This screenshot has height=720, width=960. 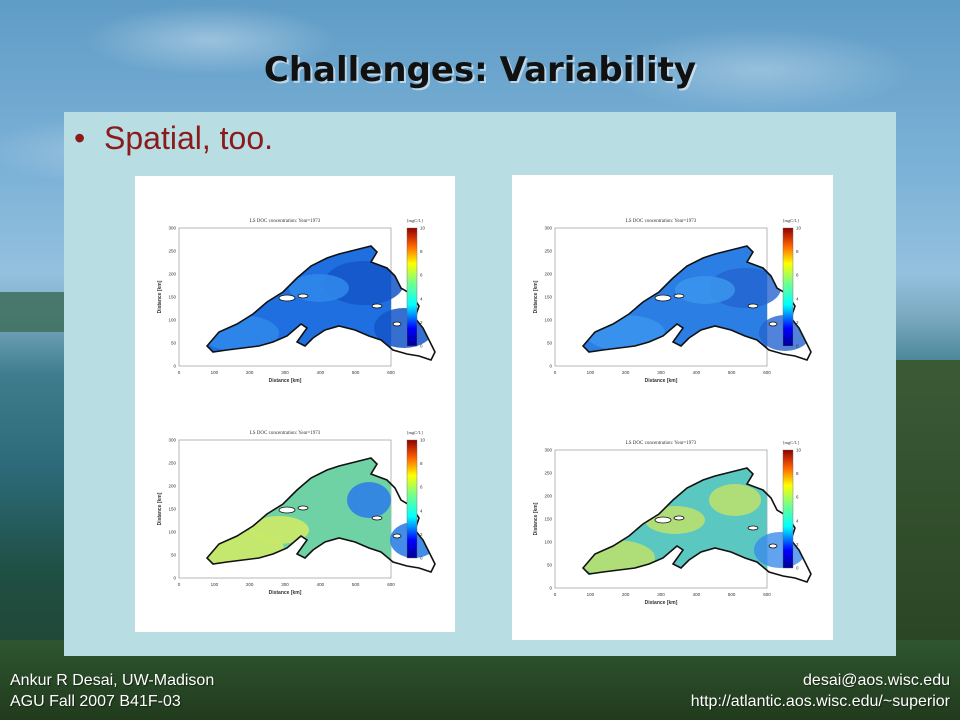 What do you see at coordinates (173, 138) in the screenshot?
I see `bullet-item: • Spatial, too.` at bounding box center [173, 138].